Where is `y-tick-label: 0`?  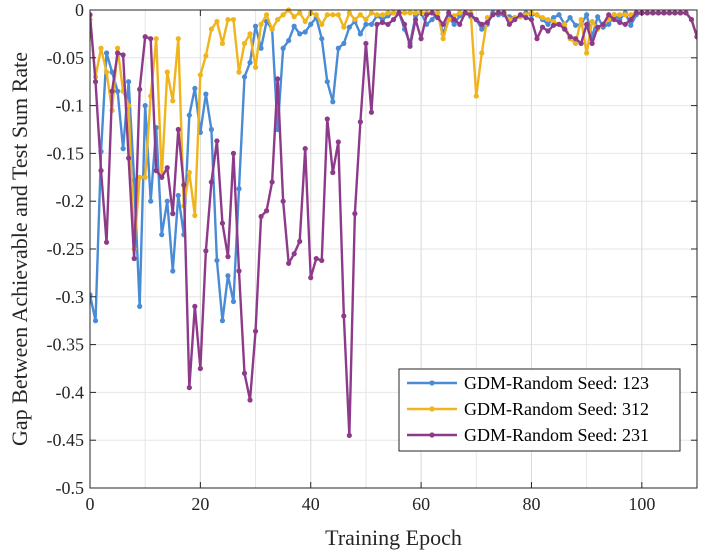
y-tick-label: 0 is located at coordinates (79, 10).